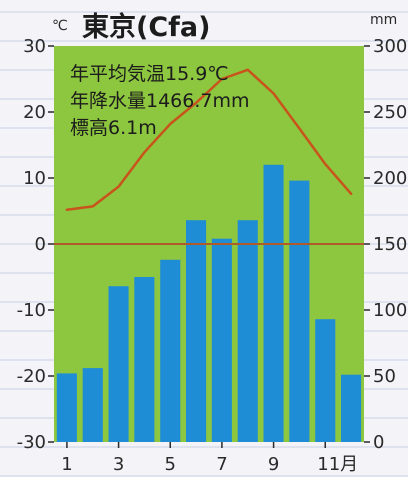  What do you see at coordinates (31, 310) in the screenshot?
I see `left-tick-label: -10` at bounding box center [31, 310].